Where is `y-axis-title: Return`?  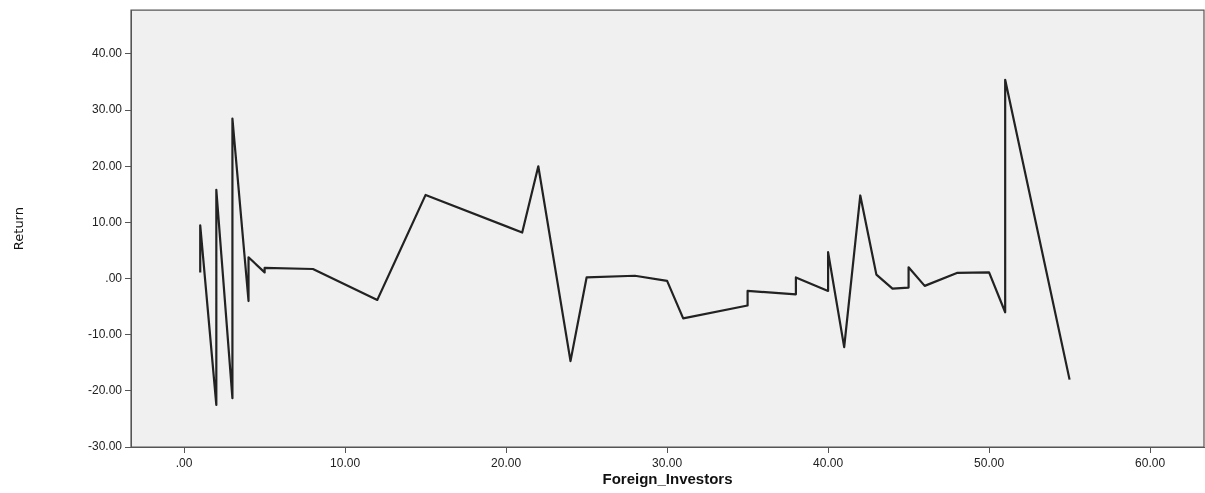 y-axis-title: Return is located at coordinates (19, 229).